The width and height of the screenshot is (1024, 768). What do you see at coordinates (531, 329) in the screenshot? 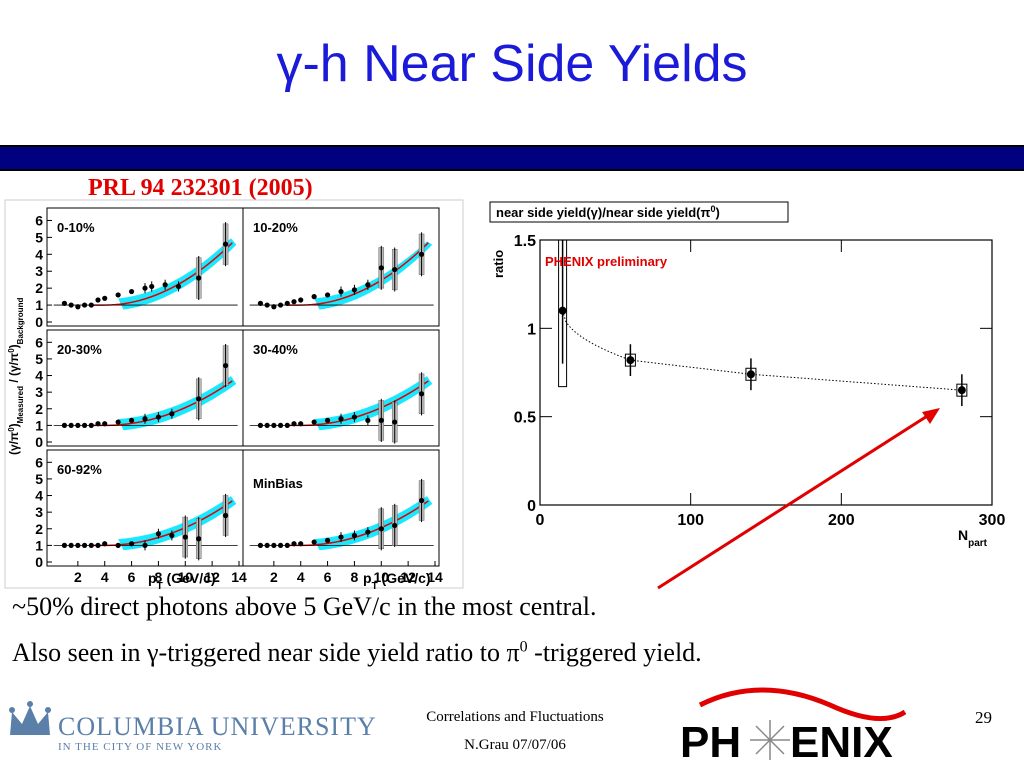
I see `ratio-y-tick-label: 1` at bounding box center [531, 329].